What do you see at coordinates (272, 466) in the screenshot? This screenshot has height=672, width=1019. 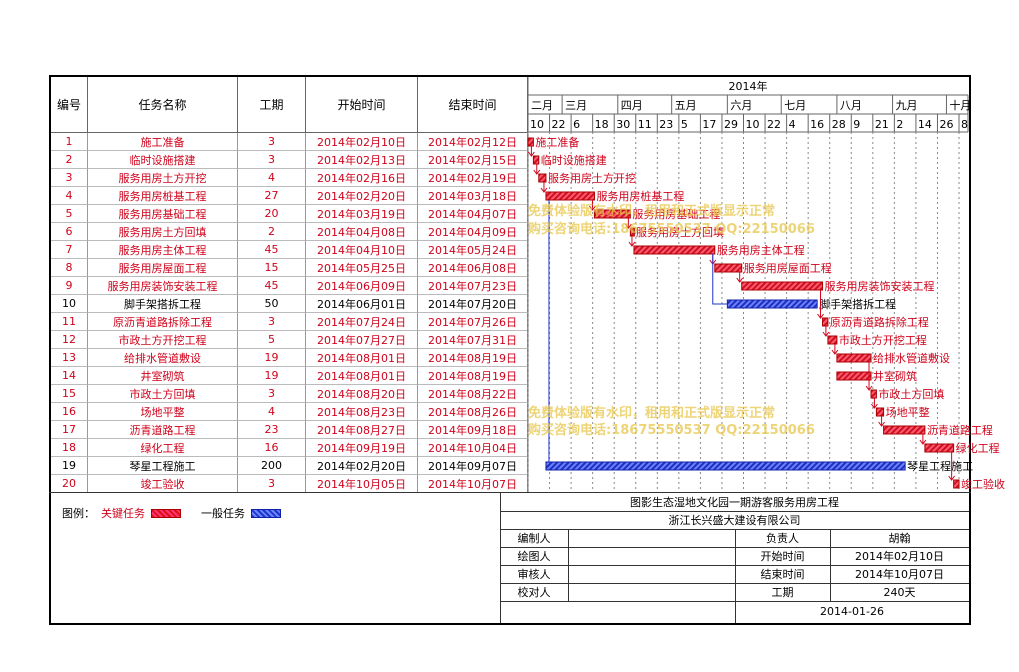 I see `task-dur-cell: 200` at bounding box center [272, 466].